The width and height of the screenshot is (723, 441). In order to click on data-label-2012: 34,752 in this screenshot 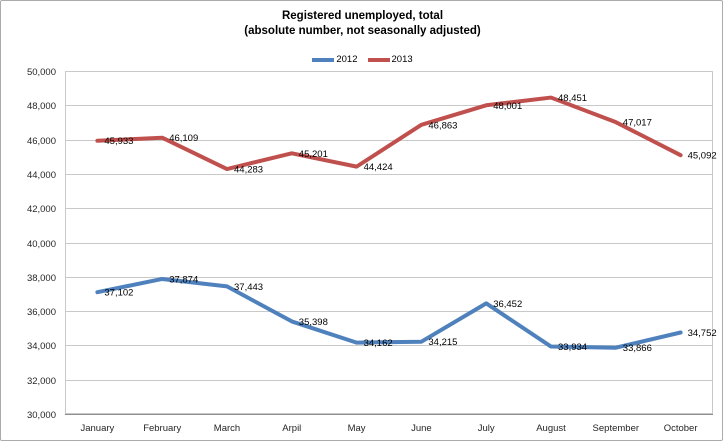, I will do `click(702, 333)`.